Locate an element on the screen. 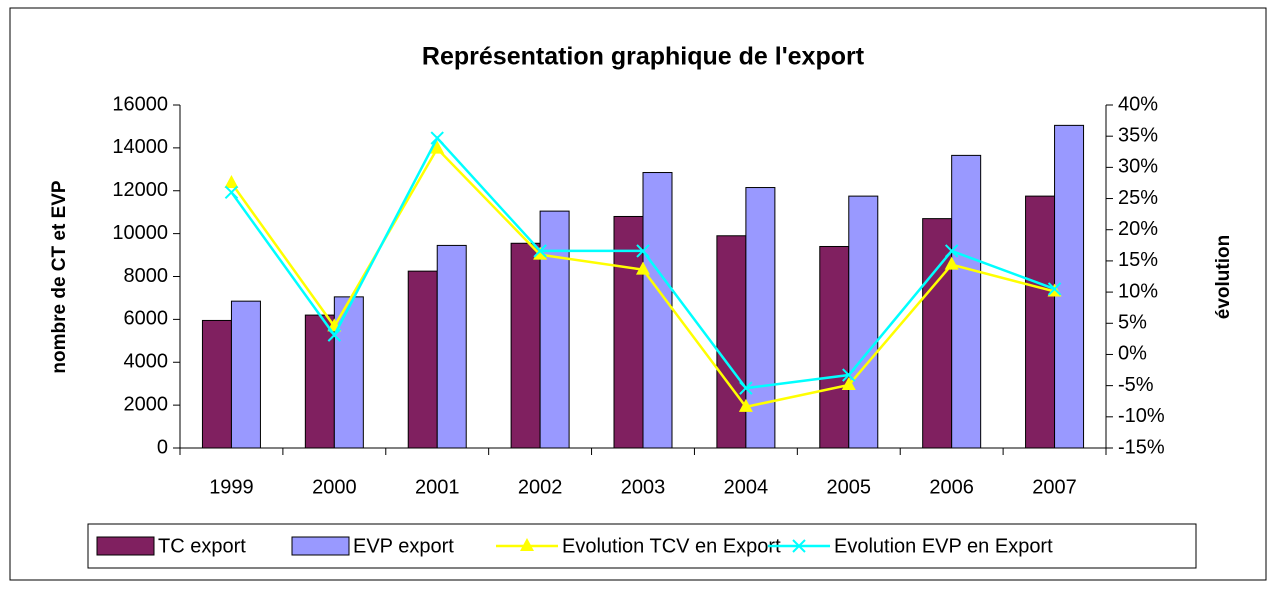 The width and height of the screenshot is (1276, 590). x-tick-label: 2007 is located at coordinates (1054, 487).